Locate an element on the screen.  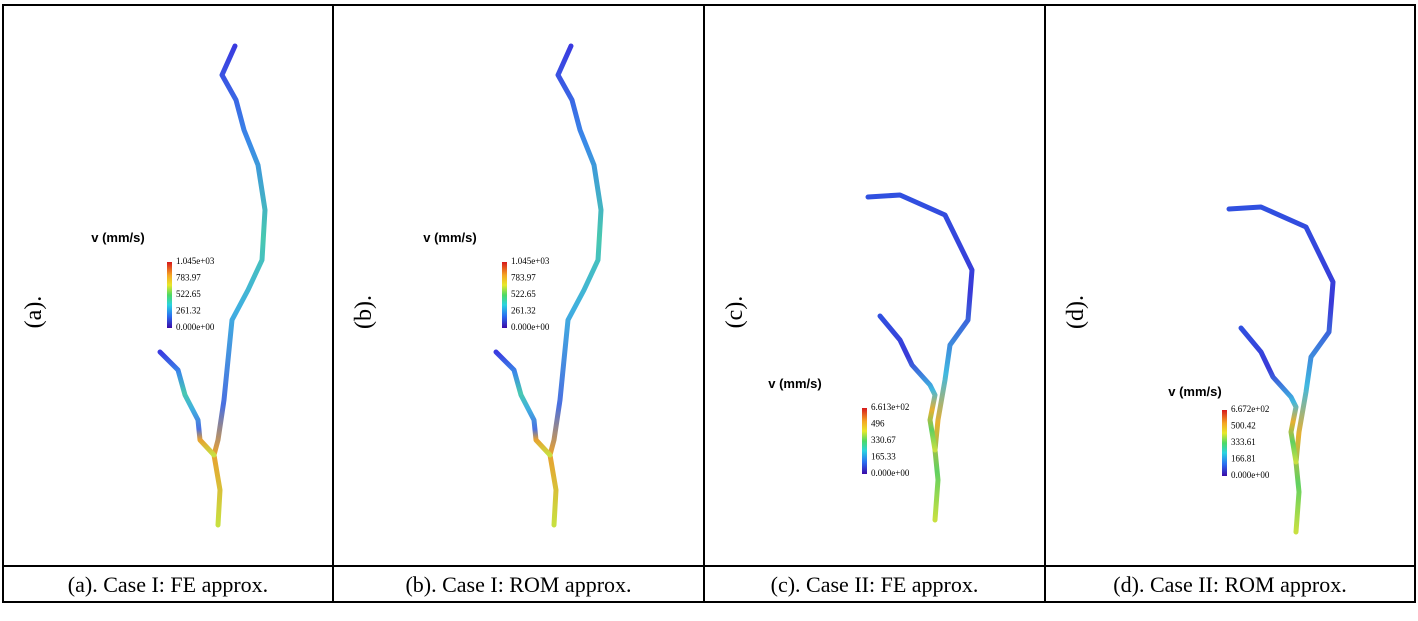
caption: (c). Case II: FE approx. is located at coordinates (875, 584).